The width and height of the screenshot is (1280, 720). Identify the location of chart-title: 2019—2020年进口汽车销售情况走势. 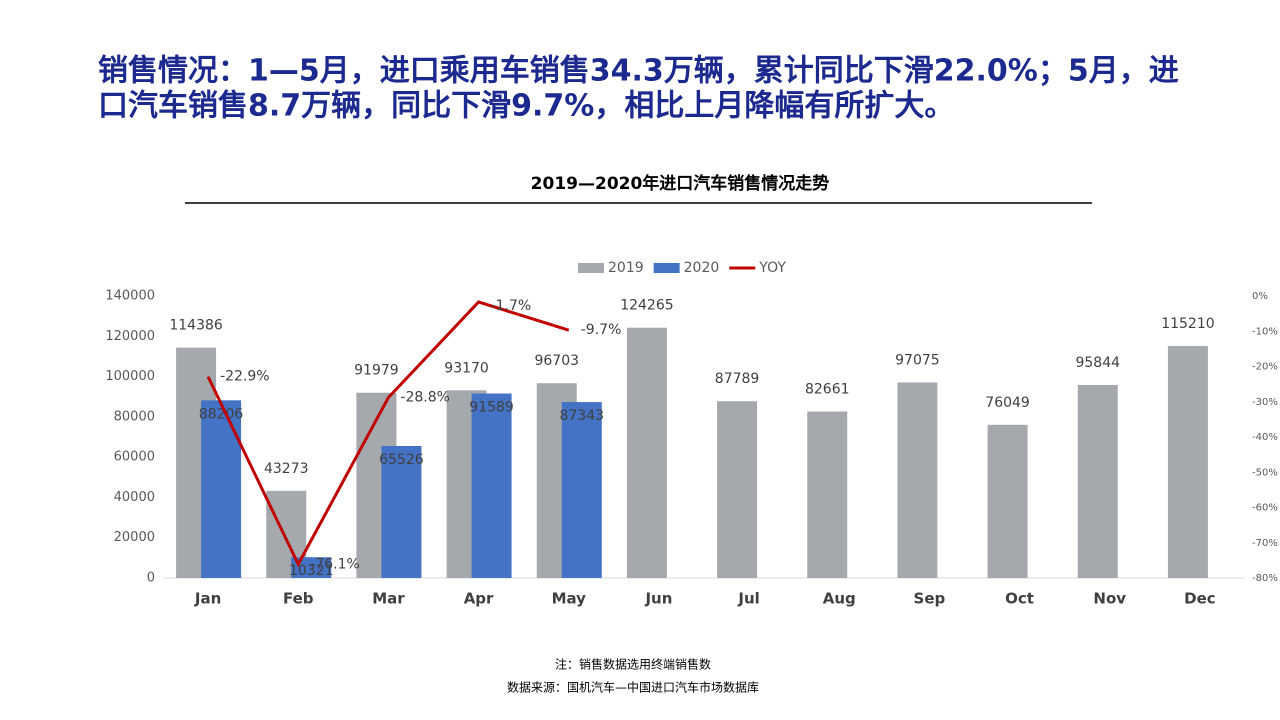
(680, 183).